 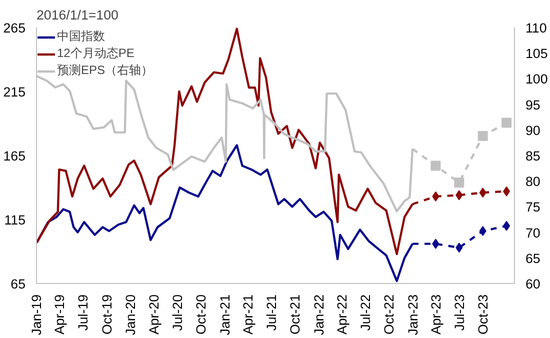 I want to click on y2-tick-label: 90, so click(x=533, y=130).